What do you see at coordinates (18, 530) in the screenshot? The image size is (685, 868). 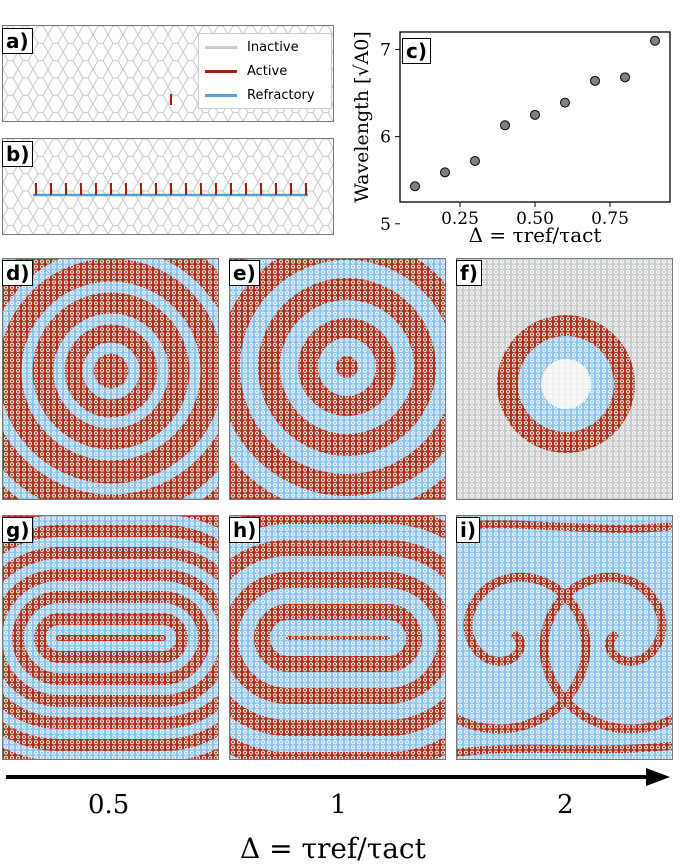 I see `panel-label-g: g)` at bounding box center [18, 530].